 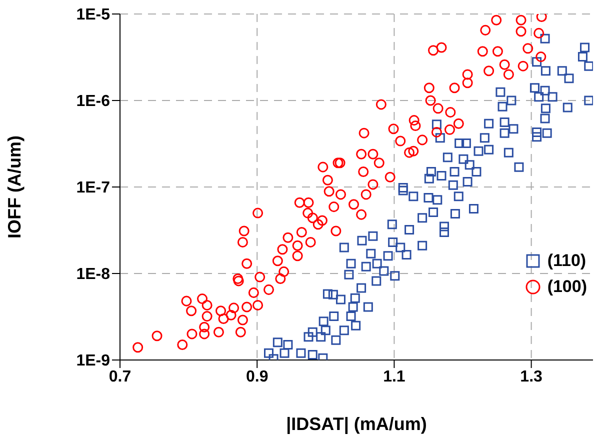 What do you see at coordinates (93, 101) in the screenshot?
I see `y-tick-label: 1E-6` at bounding box center [93, 101].